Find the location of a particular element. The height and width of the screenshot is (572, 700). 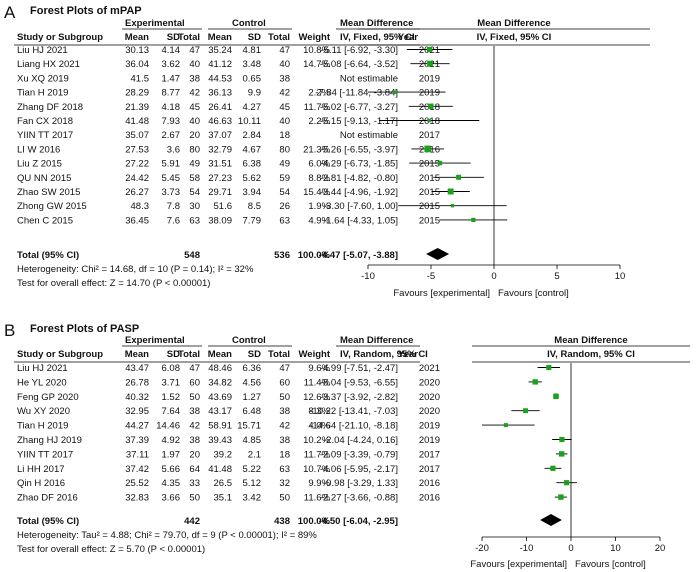

exp-sd: 5.45 is located at coordinates (171, 178).